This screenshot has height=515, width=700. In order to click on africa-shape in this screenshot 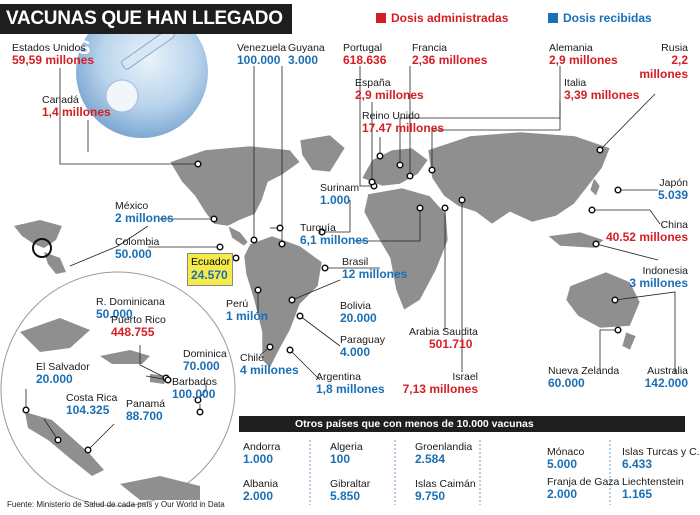, I will do `click(406, 249)`.